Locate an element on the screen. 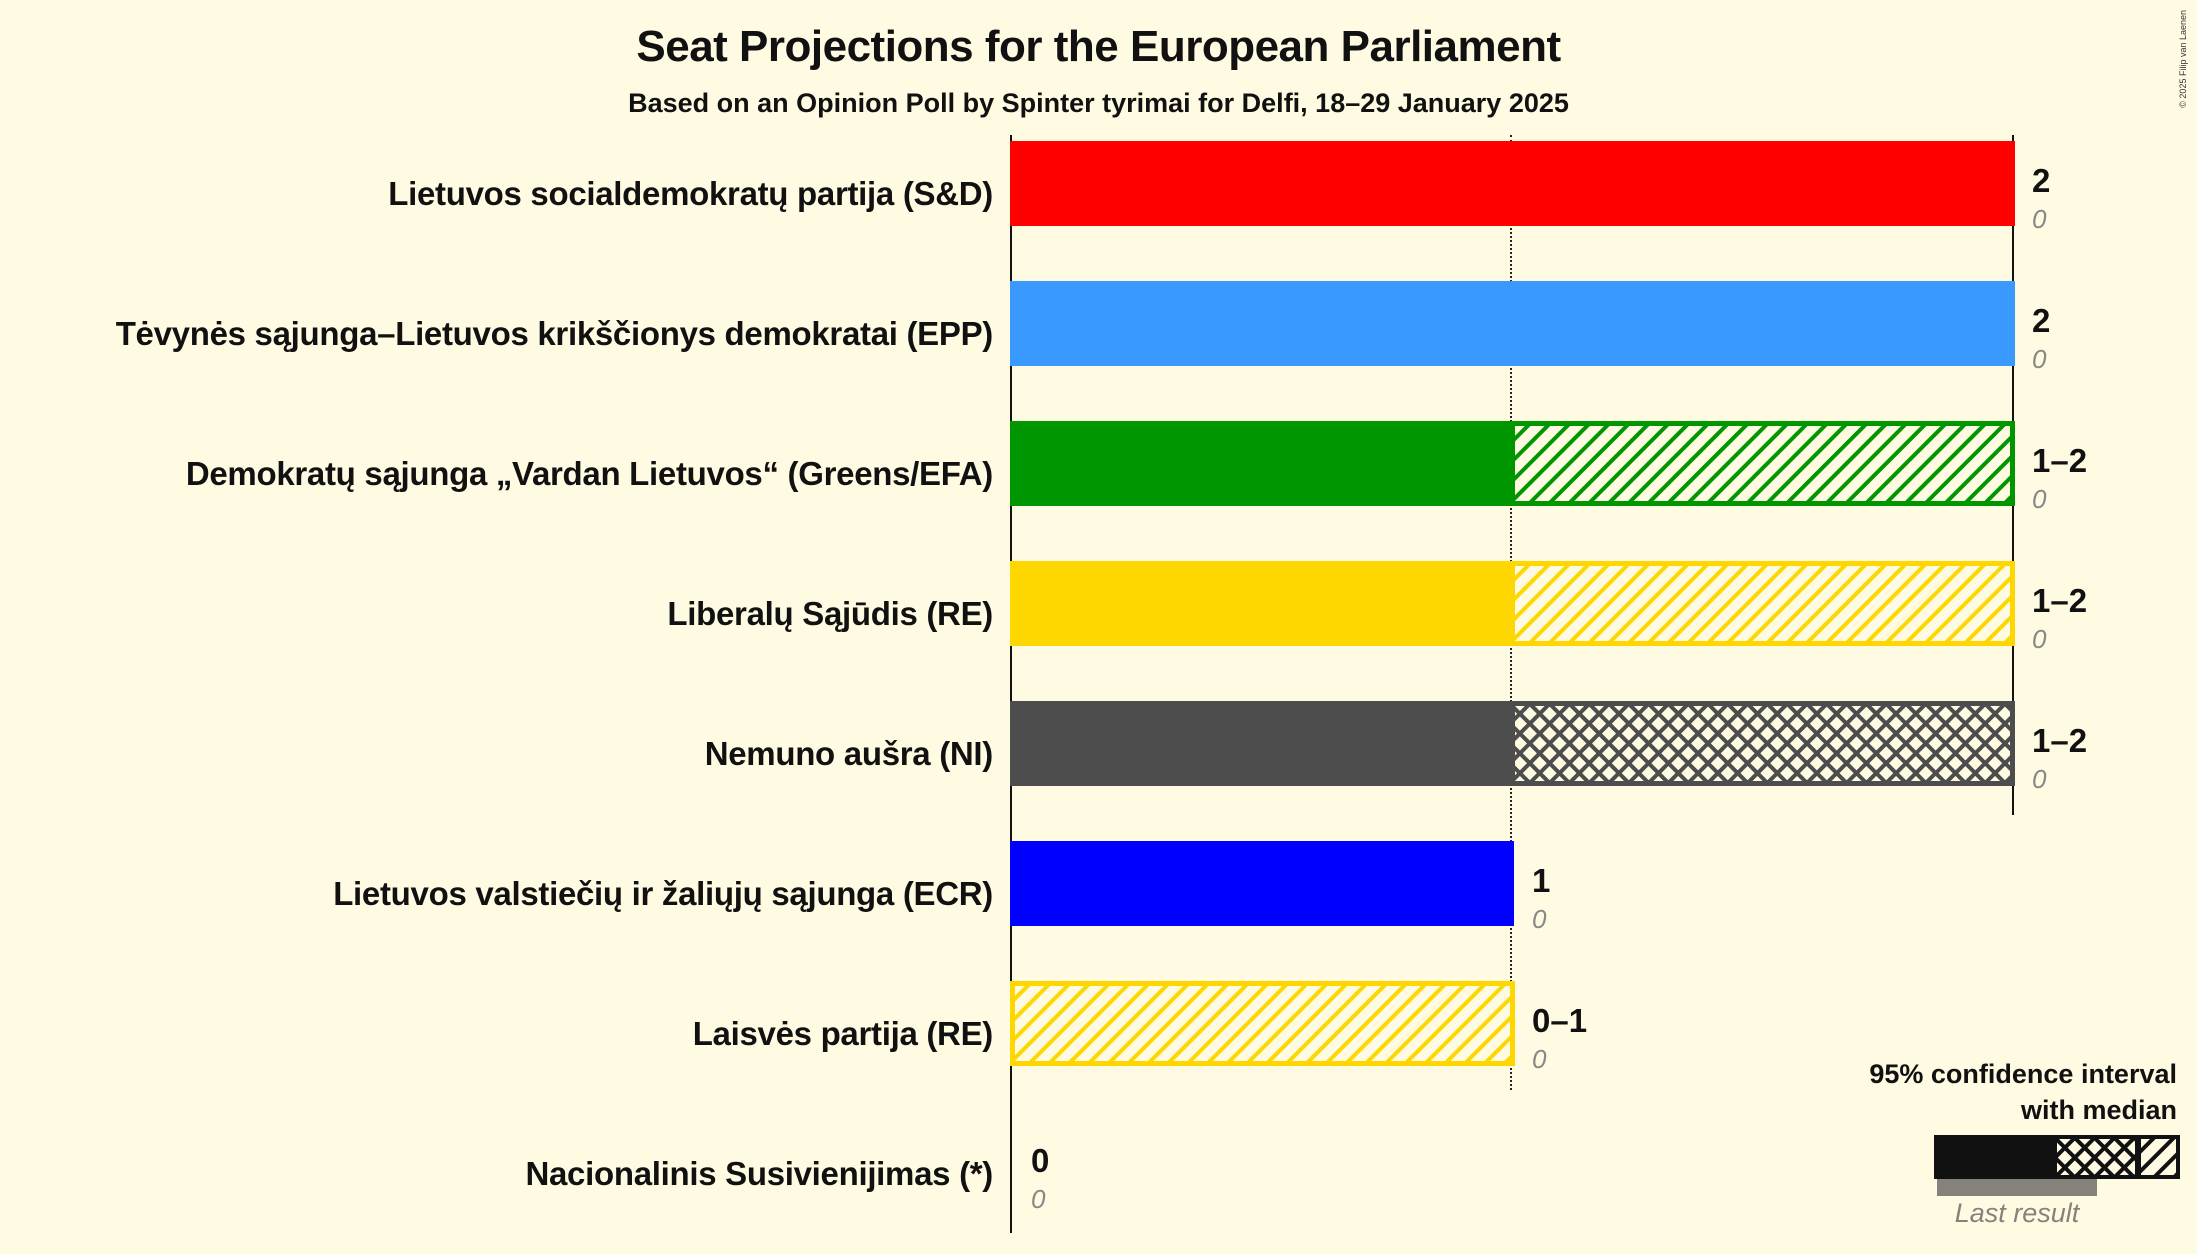 The image size is (2197, 1254). party-label: Laisvės partija (RE) is located at coordinates (843, 1033).